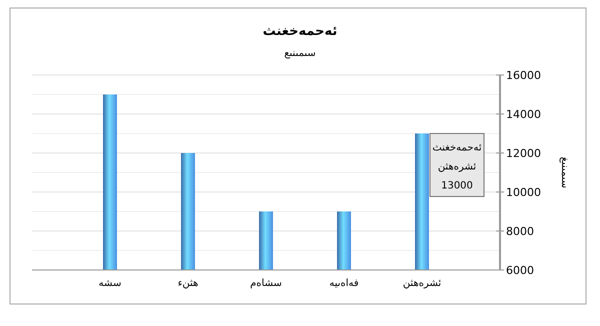 The image size is (600, 326). What do you see at coordinates (520, 270) in the screenshot?
I see `y-tick-label: 6000` at bounding box center [520, 270].